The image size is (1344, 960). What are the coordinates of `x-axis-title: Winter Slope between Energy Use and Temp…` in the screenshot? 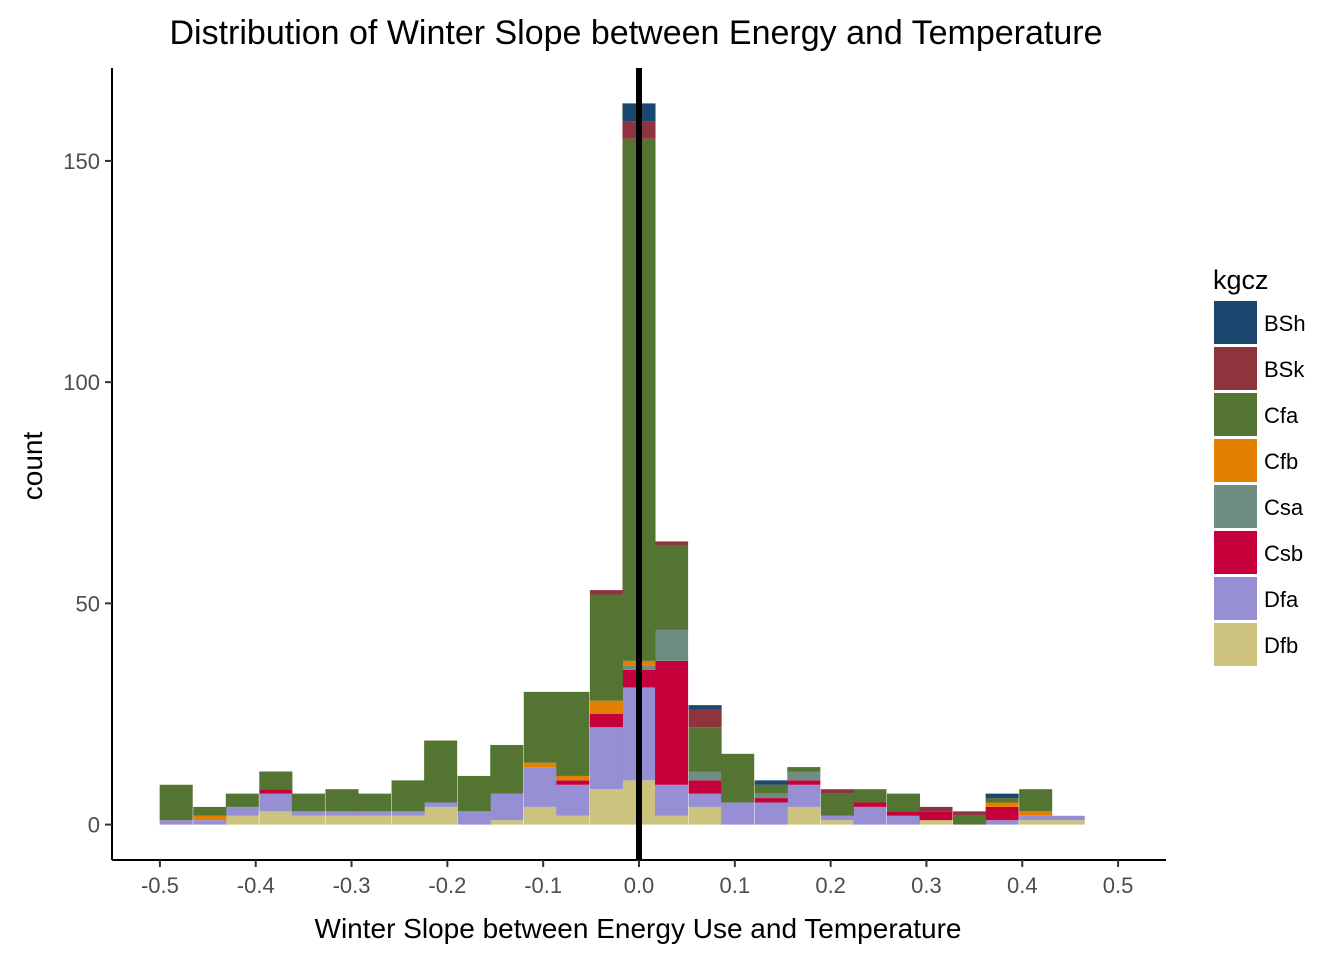 It's located at (638, 928).